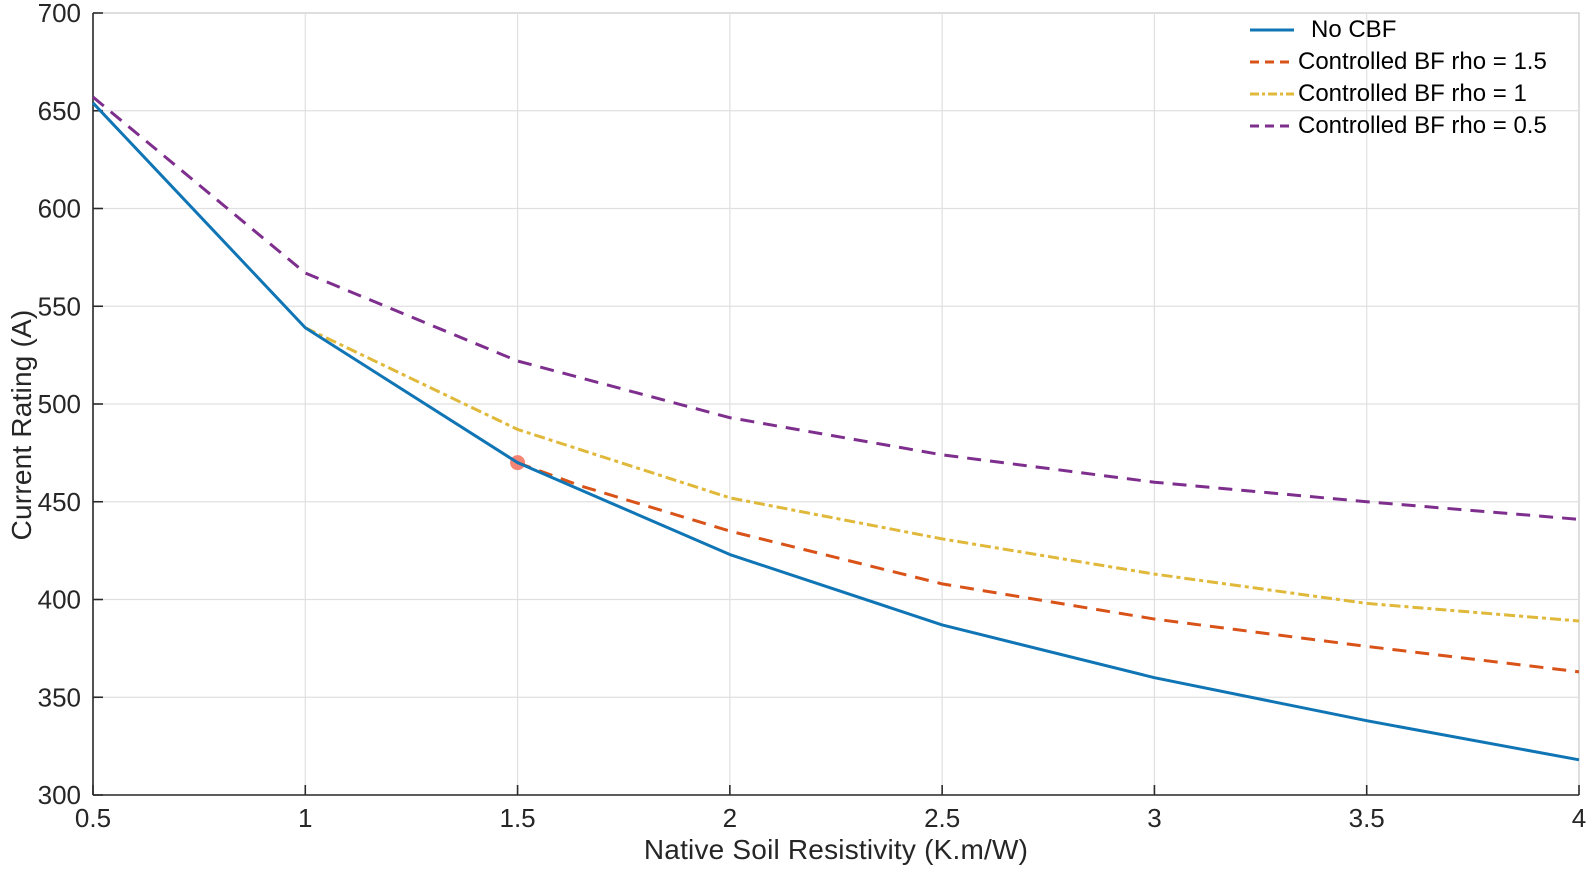  I want to click on x-tick-label: 1.5, so click(517, 818).